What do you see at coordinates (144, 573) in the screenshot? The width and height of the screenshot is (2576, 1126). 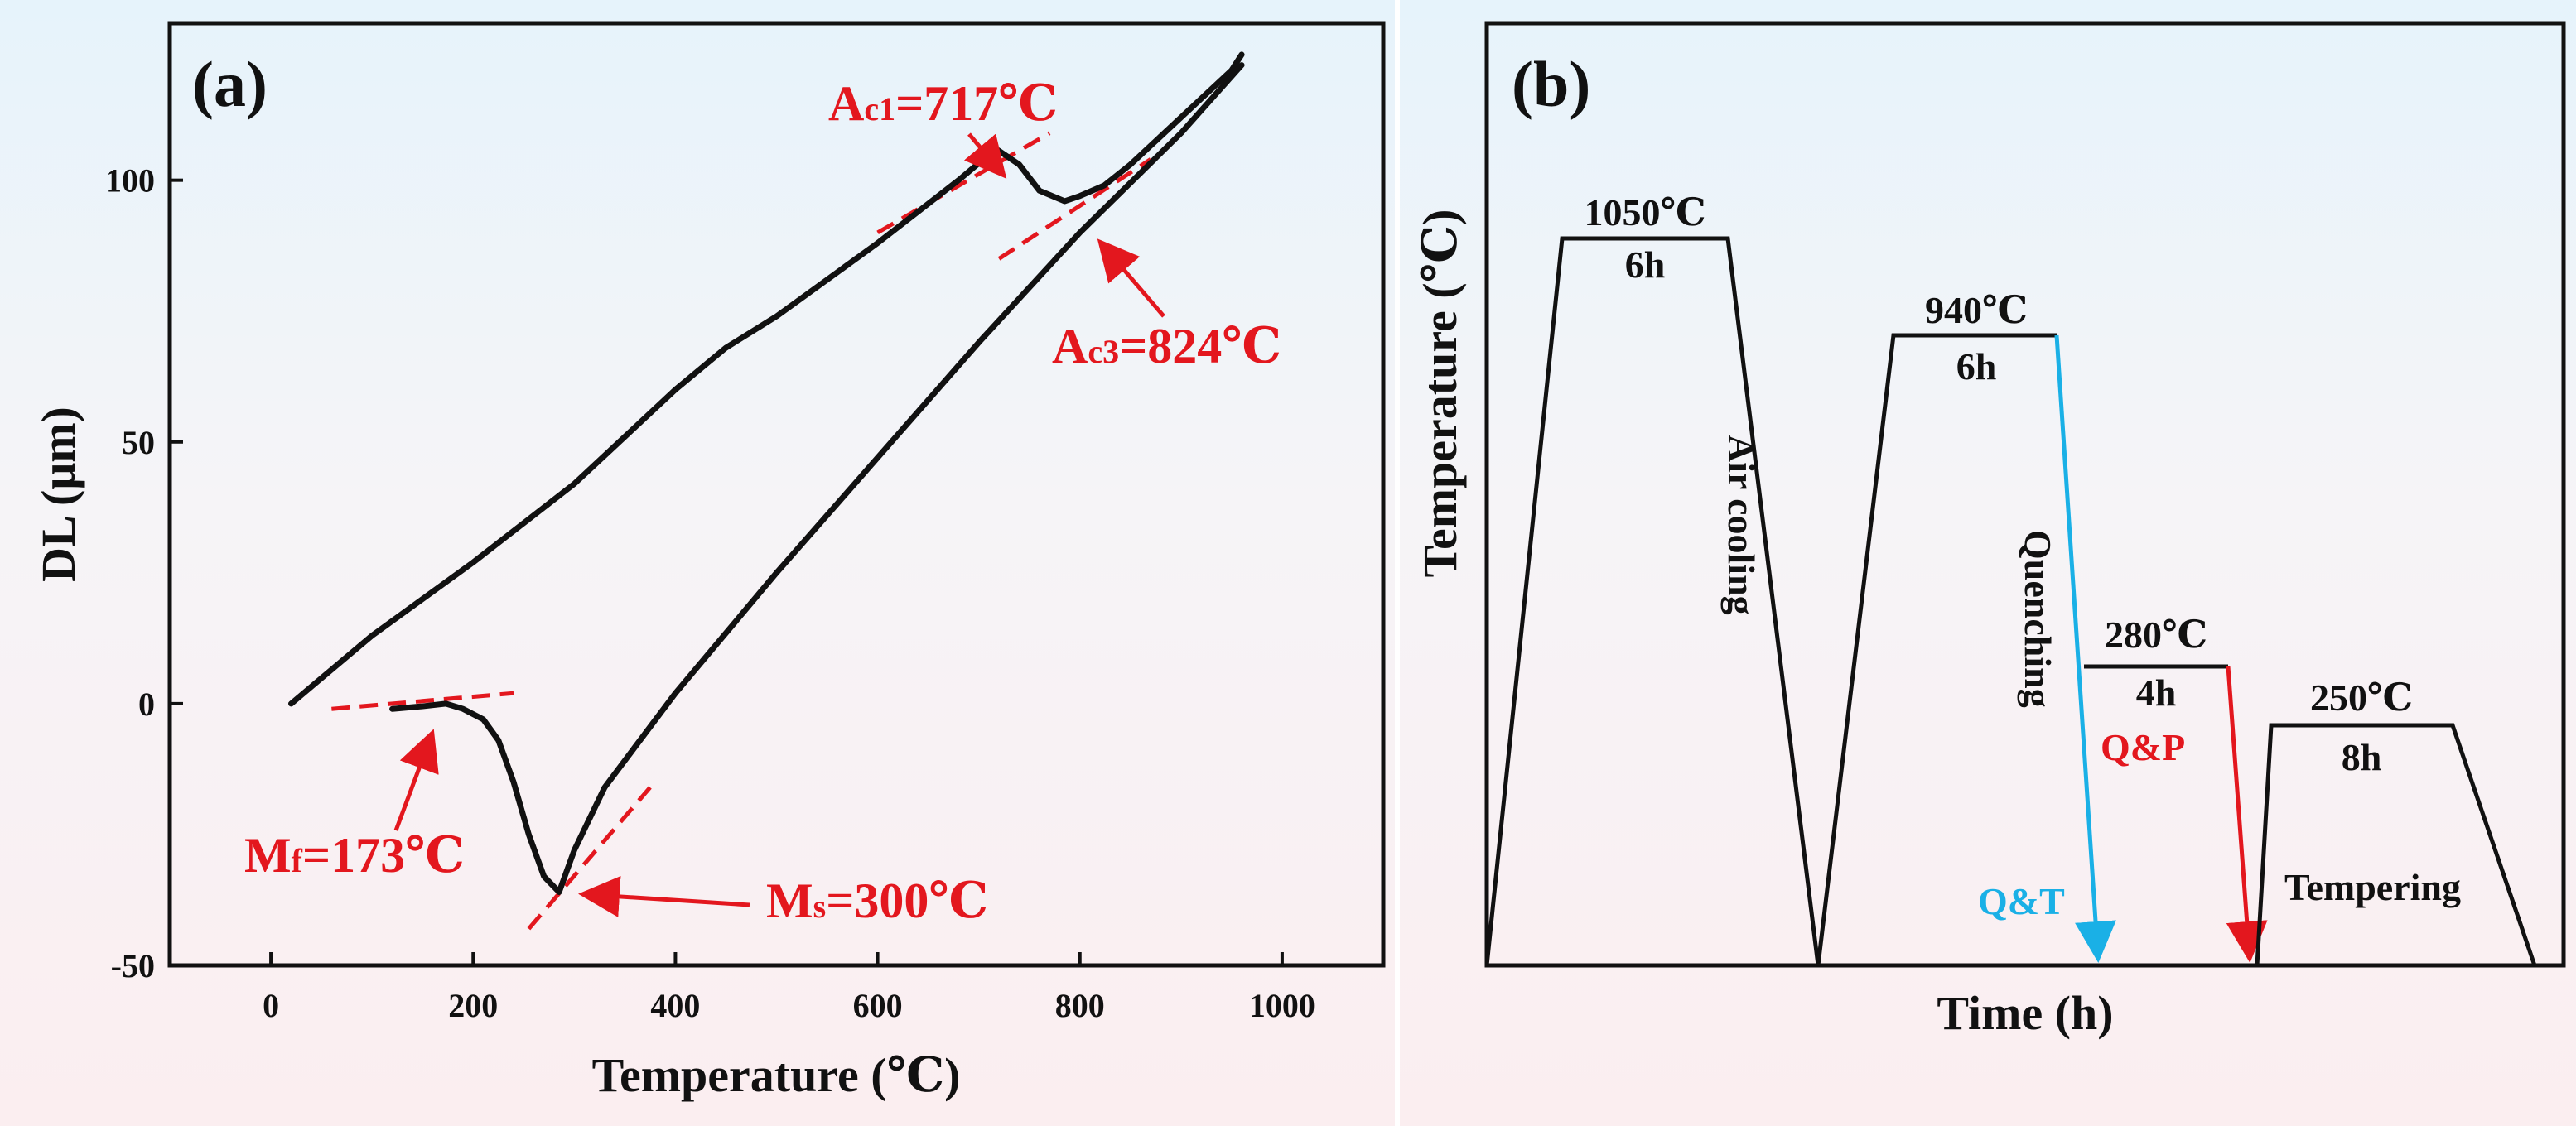 I see `y-axis-ticks: -50 0 50 100` at bounding box center [144, 573].